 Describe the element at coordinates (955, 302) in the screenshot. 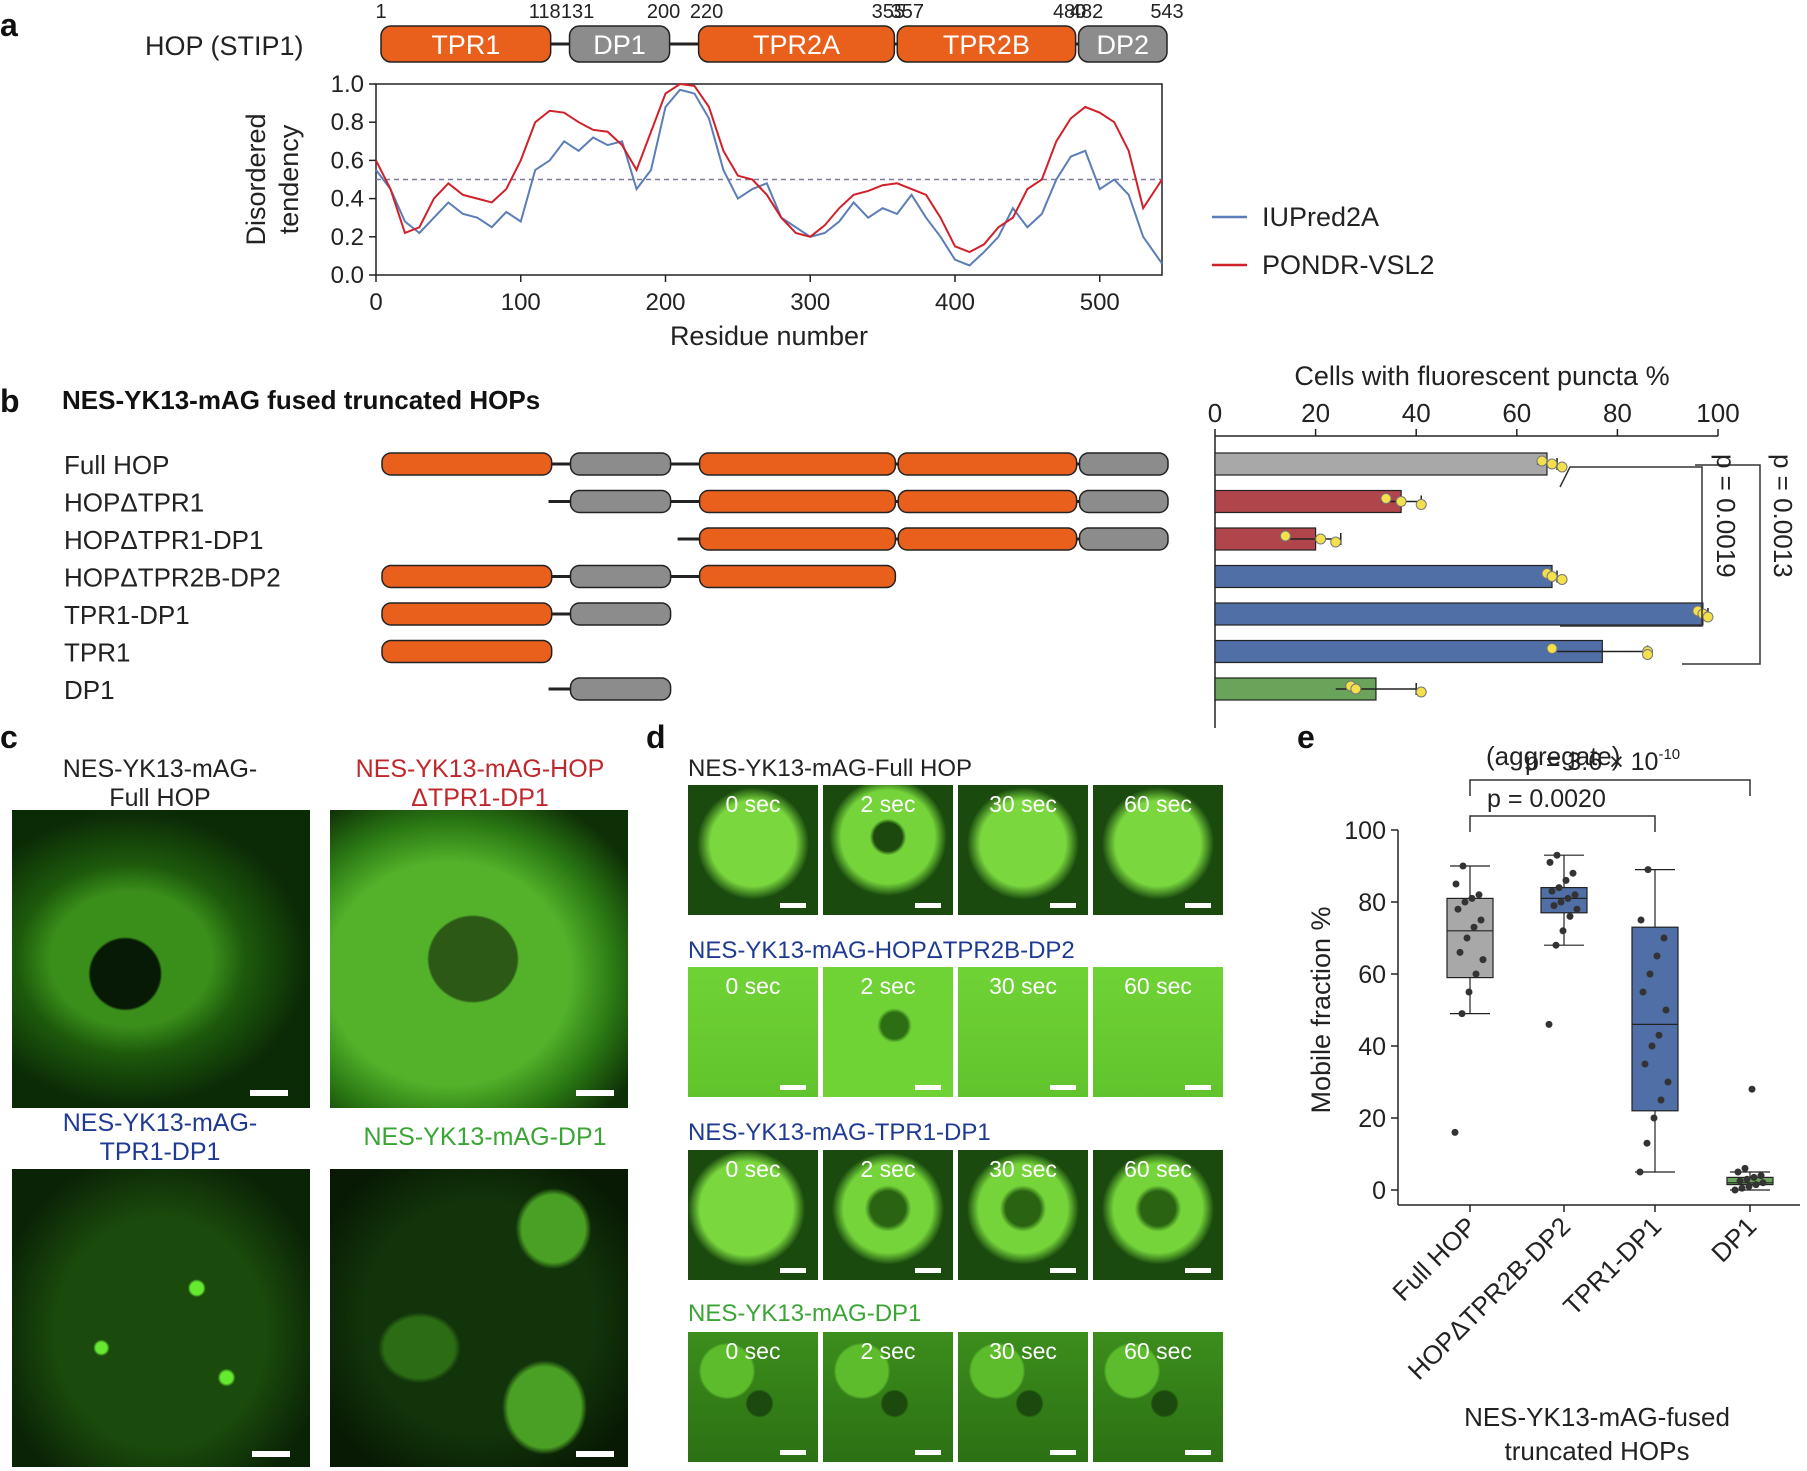

I see `x-tick-label: 400` at that location.